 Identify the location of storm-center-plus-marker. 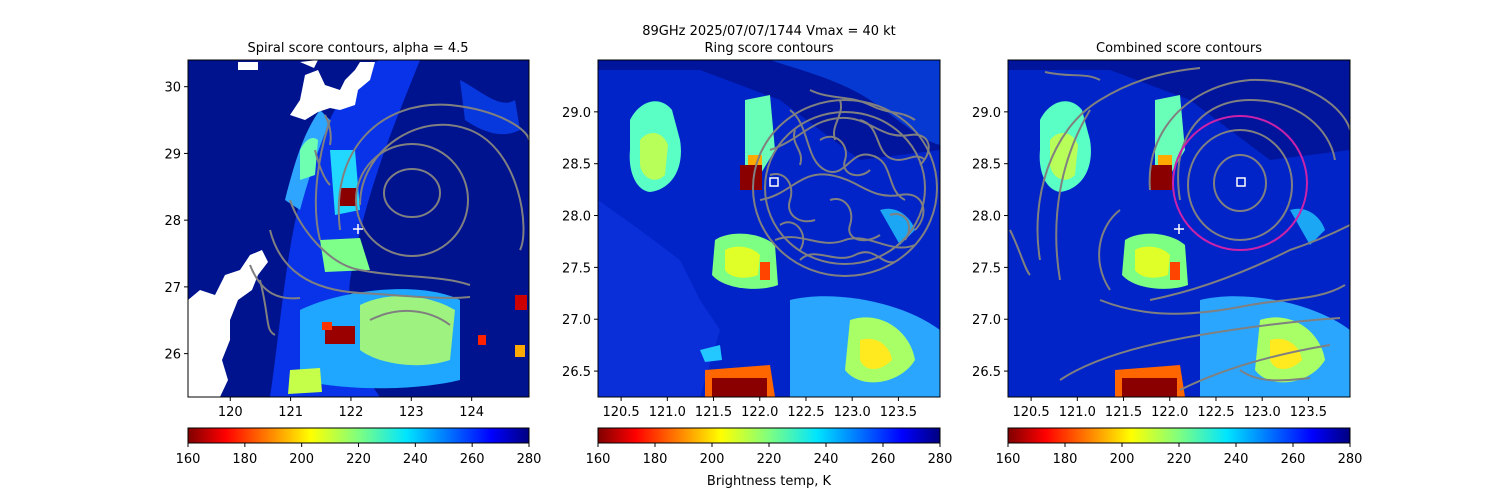
(358, 229).